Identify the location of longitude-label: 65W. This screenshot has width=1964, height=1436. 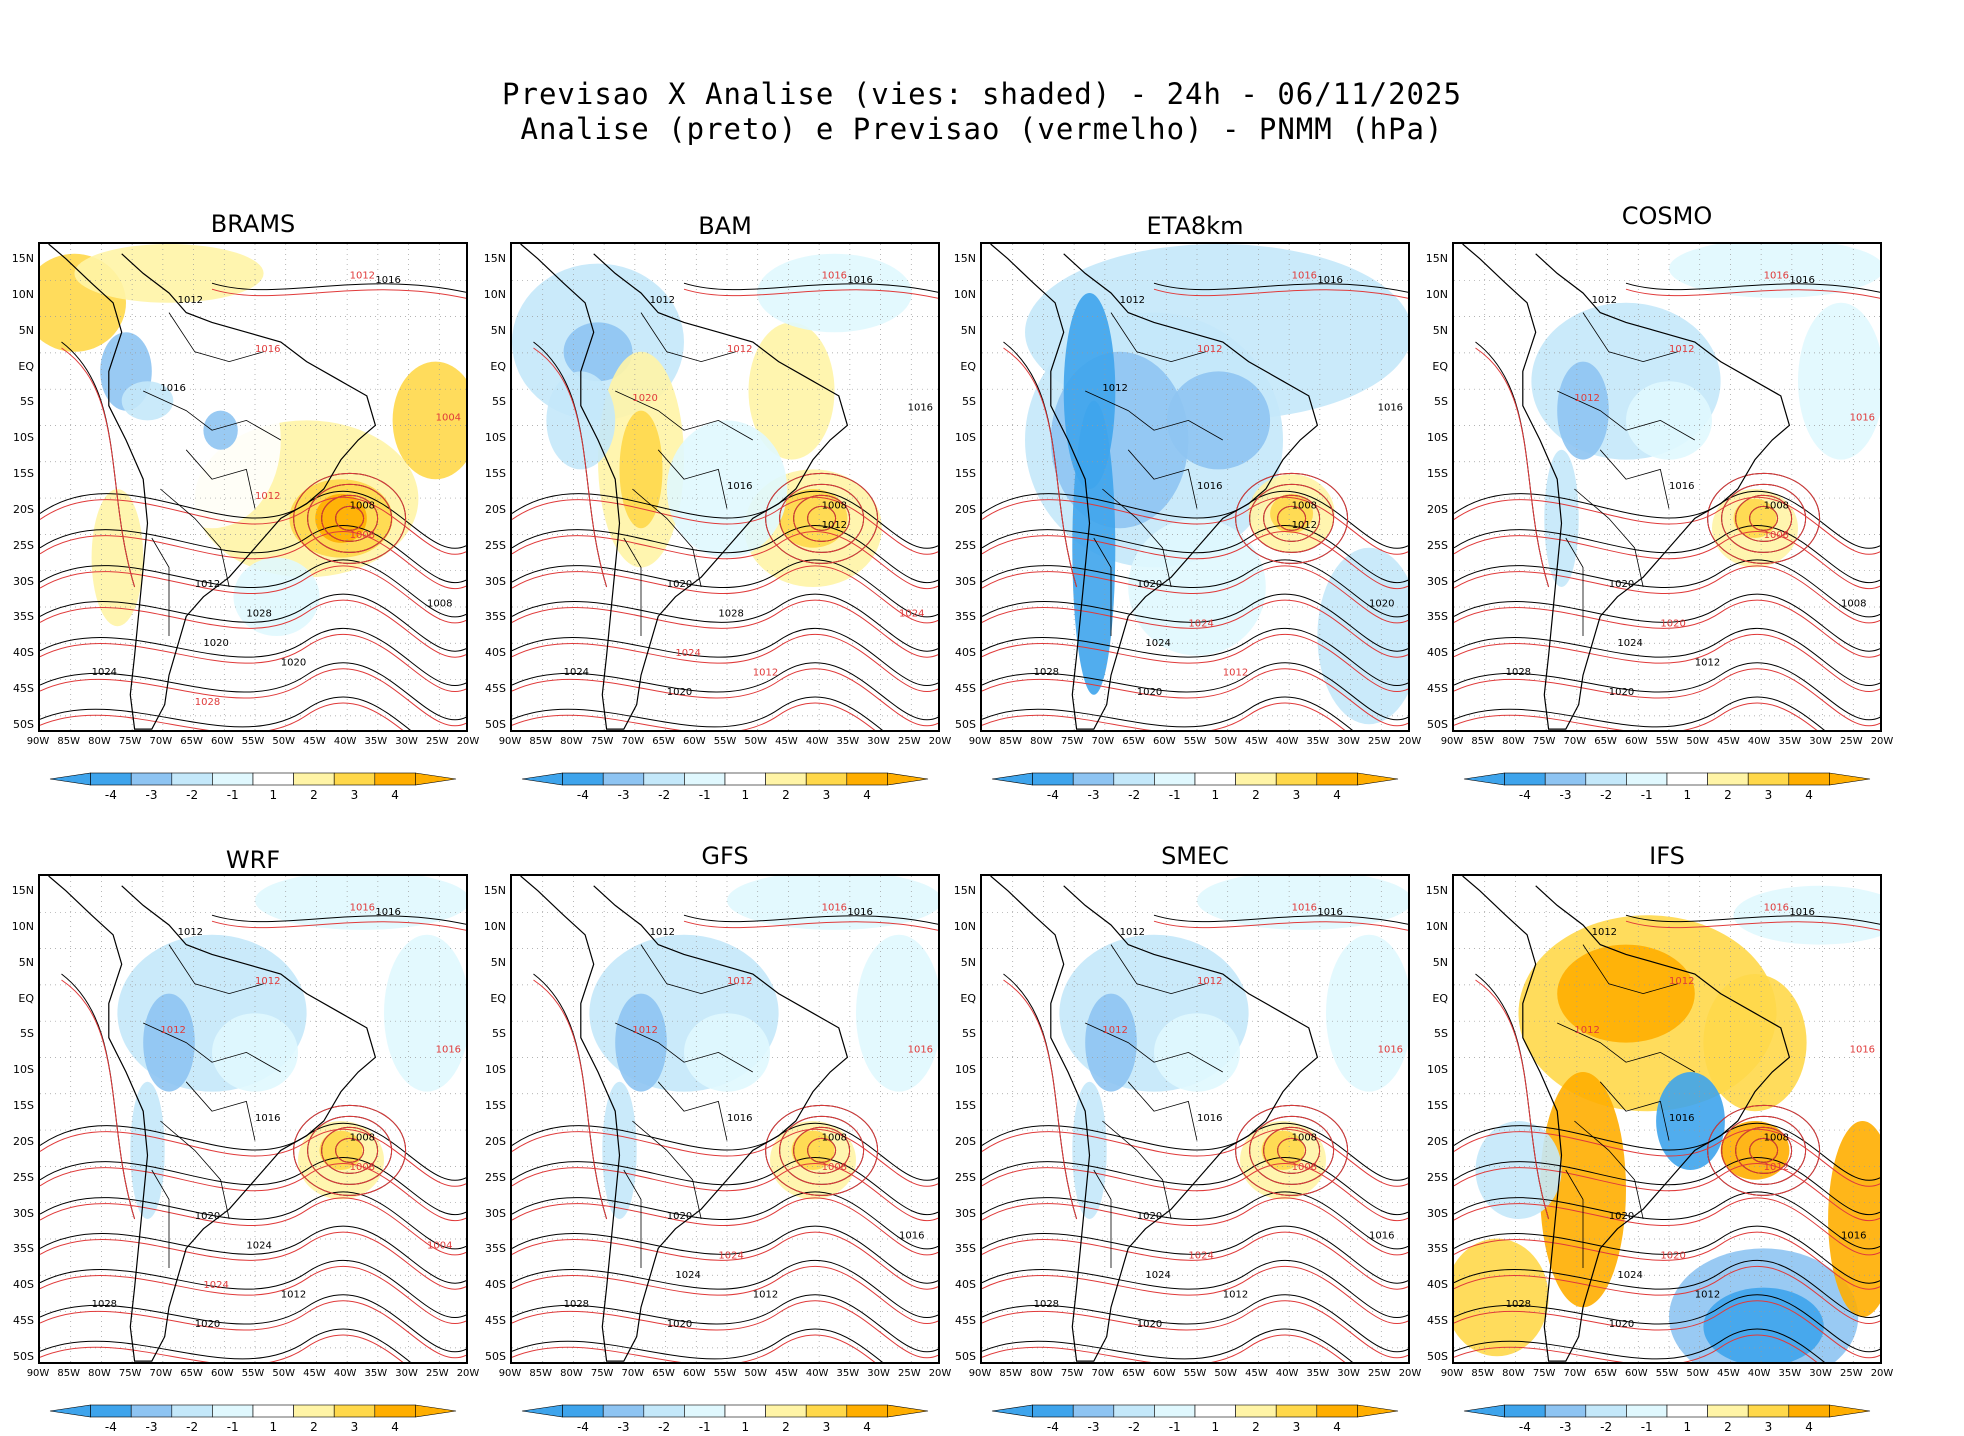
(663, 1373).